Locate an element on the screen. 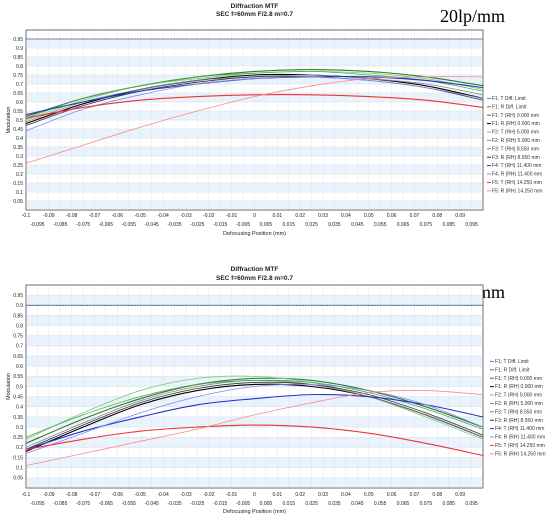  x-tick-label: 0.06 is located at coordinates (392, 216).